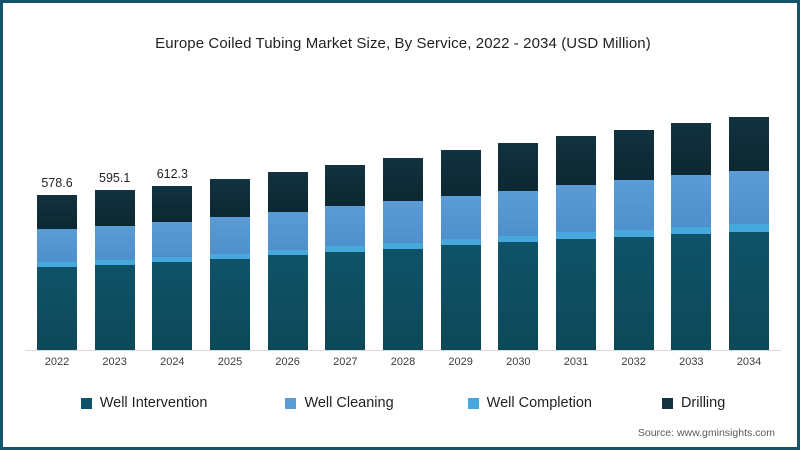 The height and width of the screenshot is (450, 800). Describe the element at coordinates (230, 362) in the screenshot. I see `x-axis-tick-label: 2025` at that location.